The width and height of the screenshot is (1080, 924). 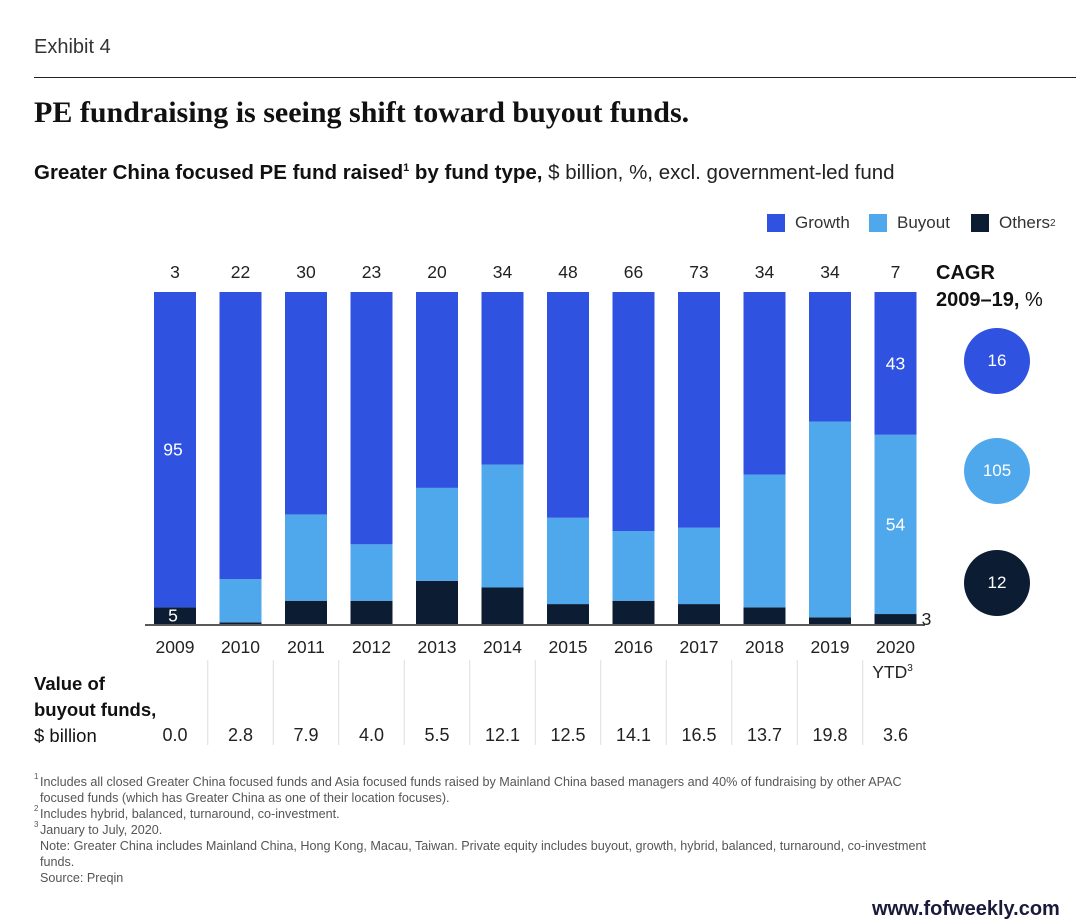 I want to click on bar-others-2012, so click(x=371, y=612).